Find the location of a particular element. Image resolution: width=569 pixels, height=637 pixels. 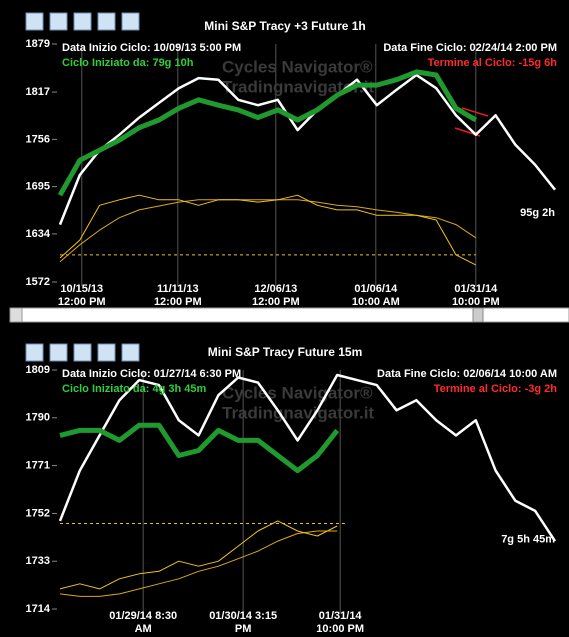

x-tick-label: 12/06/13 12:00 PM is located at coordinates (275, 295).